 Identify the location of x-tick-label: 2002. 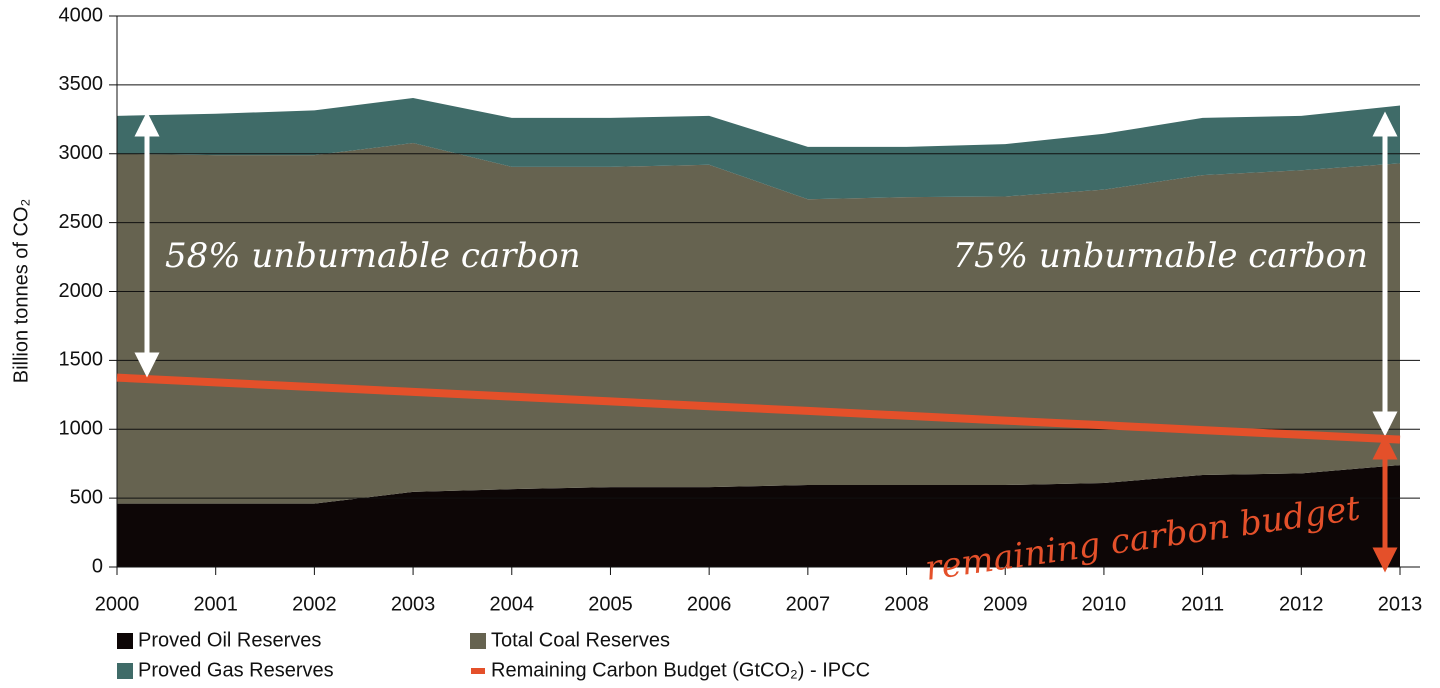
(314, 604).